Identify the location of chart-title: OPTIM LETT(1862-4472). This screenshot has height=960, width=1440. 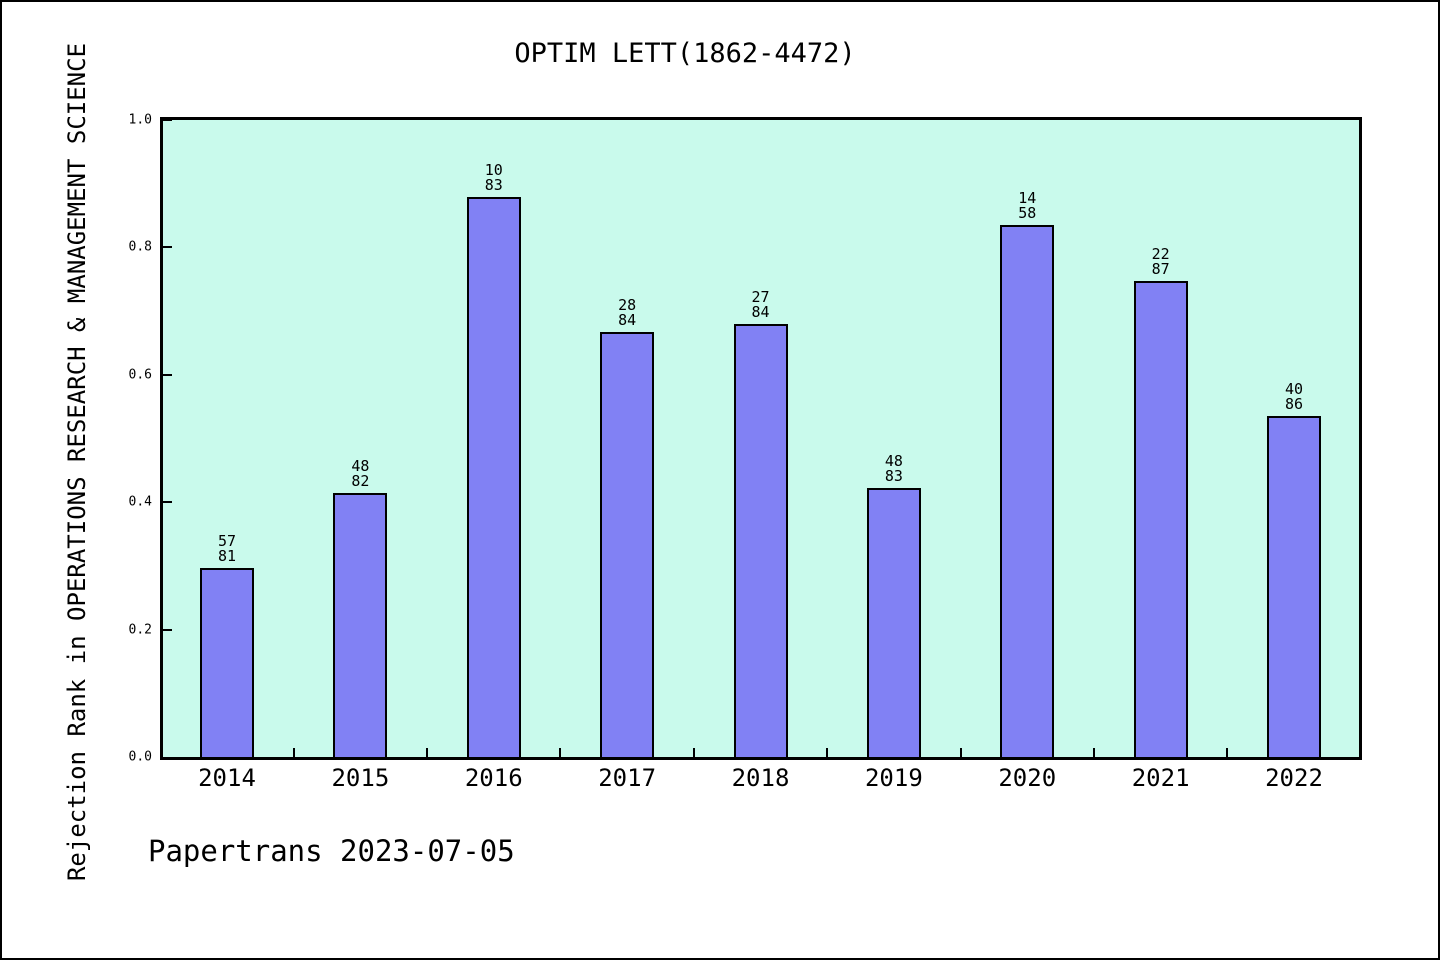
(685, 53).